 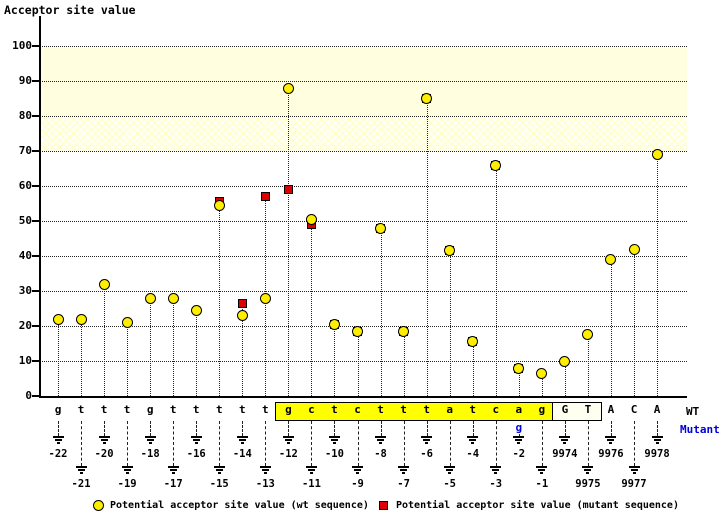 I want to click on position-number: -2, so click(x=519, y=454).